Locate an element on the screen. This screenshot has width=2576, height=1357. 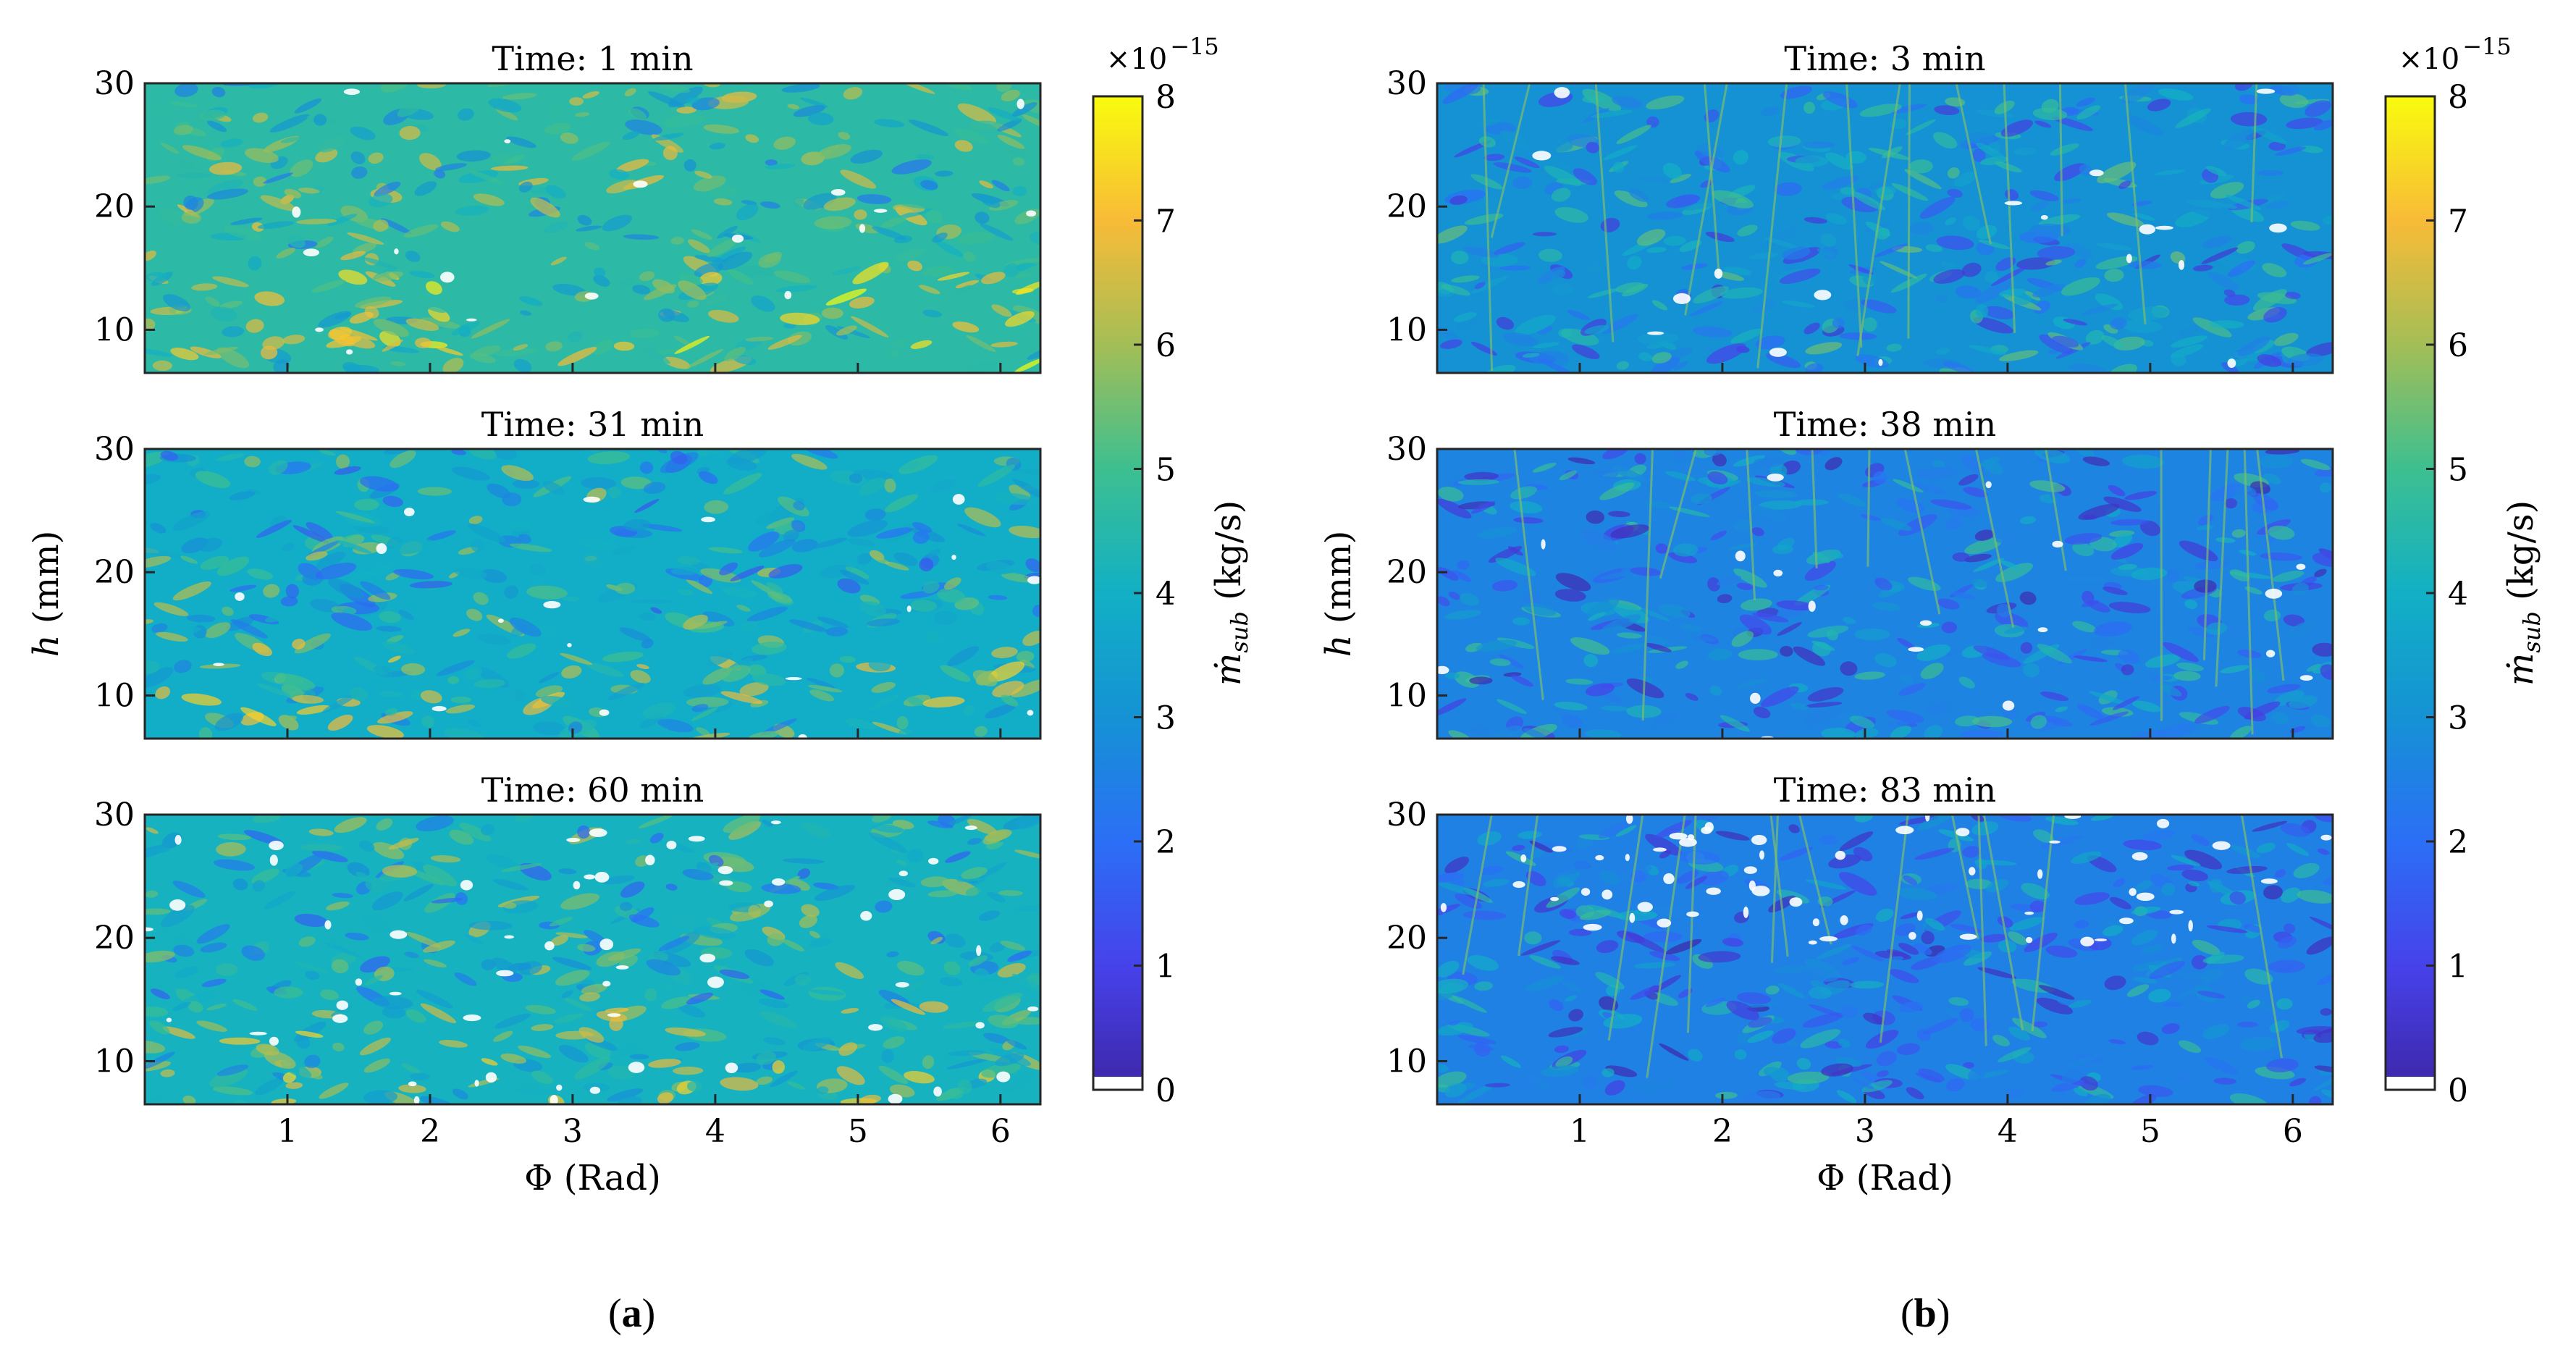
y-tick-label: 30 is located at coordinates (114, 83).